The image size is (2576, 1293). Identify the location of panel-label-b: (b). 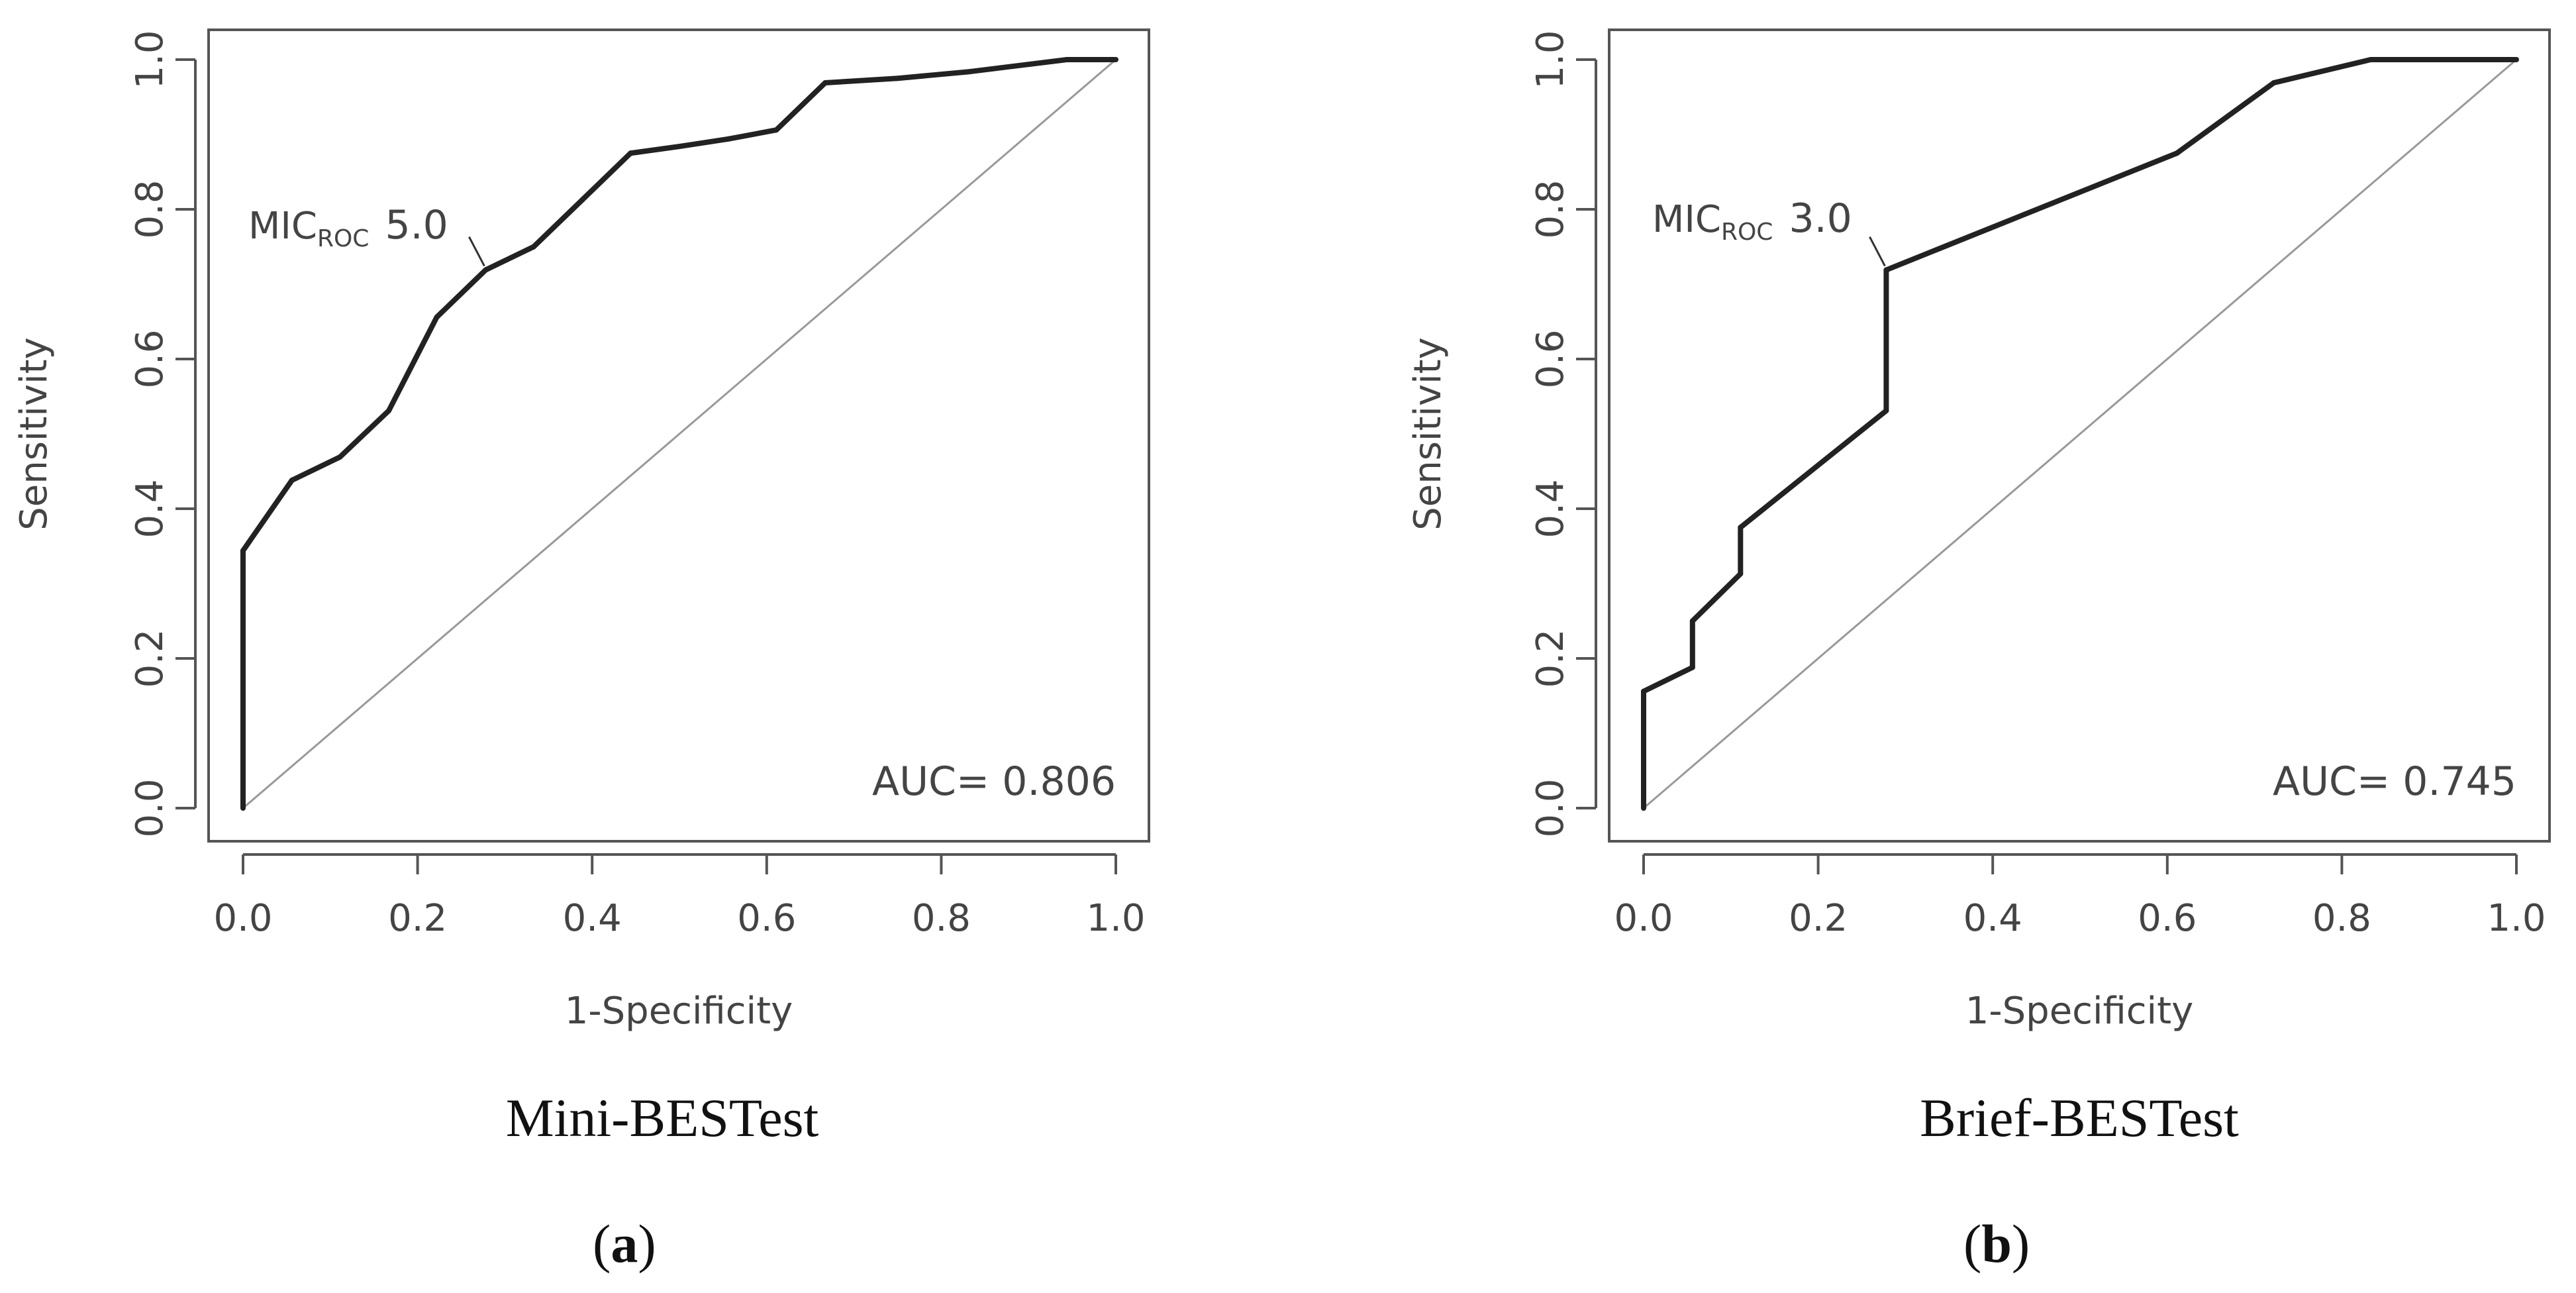
(1996, 1244).